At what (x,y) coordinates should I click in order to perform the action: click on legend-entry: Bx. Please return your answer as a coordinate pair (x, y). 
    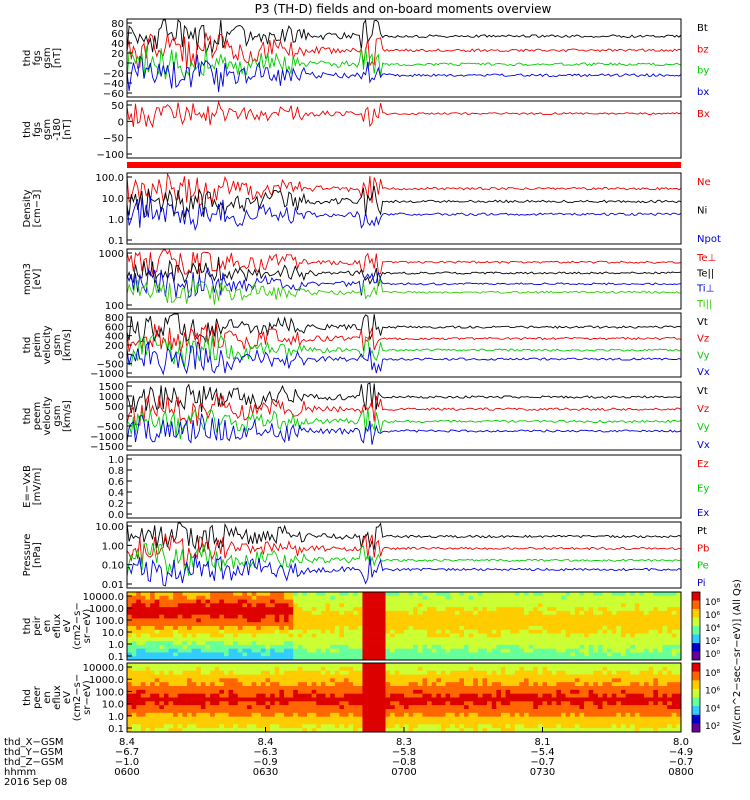
    Looking at the image, I should click on (703, 114).